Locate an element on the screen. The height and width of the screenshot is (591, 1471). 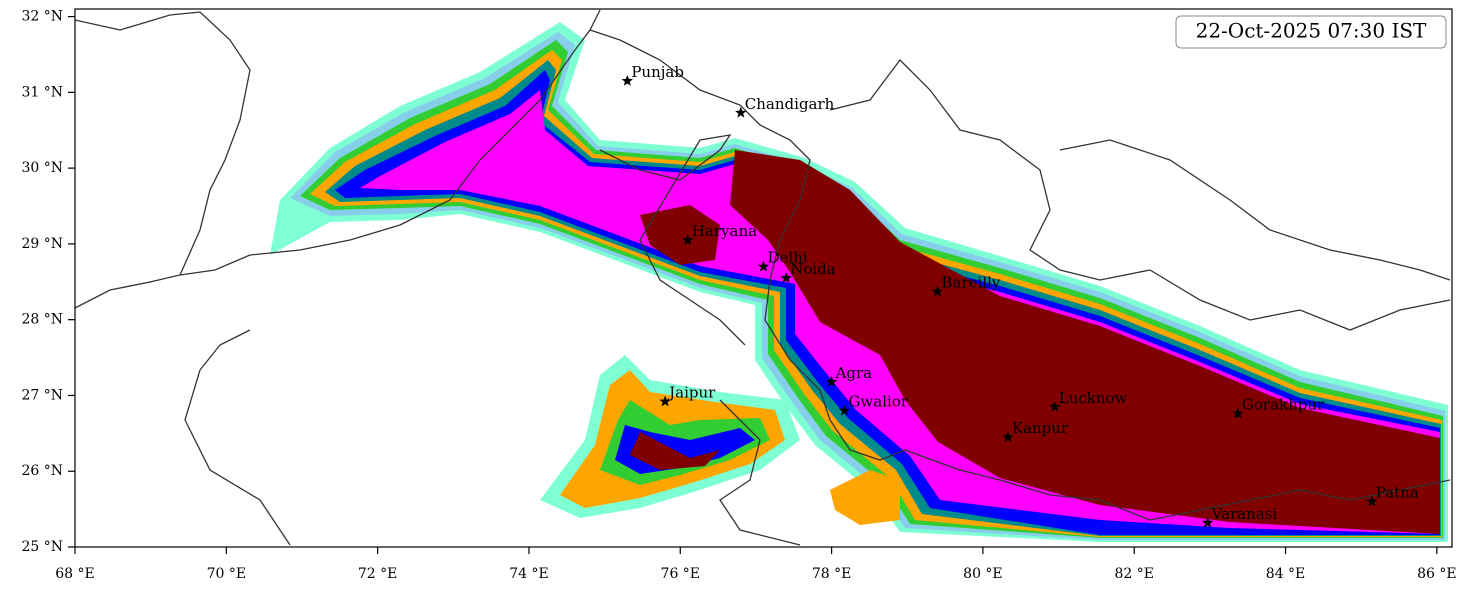
y-tick-label: 29 °N is located at coordinates (42, 244).